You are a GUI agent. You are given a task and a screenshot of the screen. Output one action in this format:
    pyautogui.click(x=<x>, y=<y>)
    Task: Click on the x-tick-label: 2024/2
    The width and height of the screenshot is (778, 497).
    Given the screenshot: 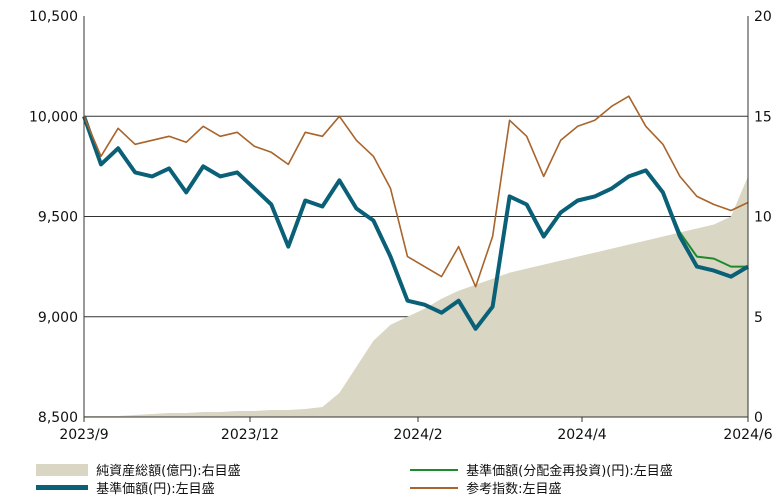 What is the action you would take?
    pyautogui.click(x=417, y=435)
    